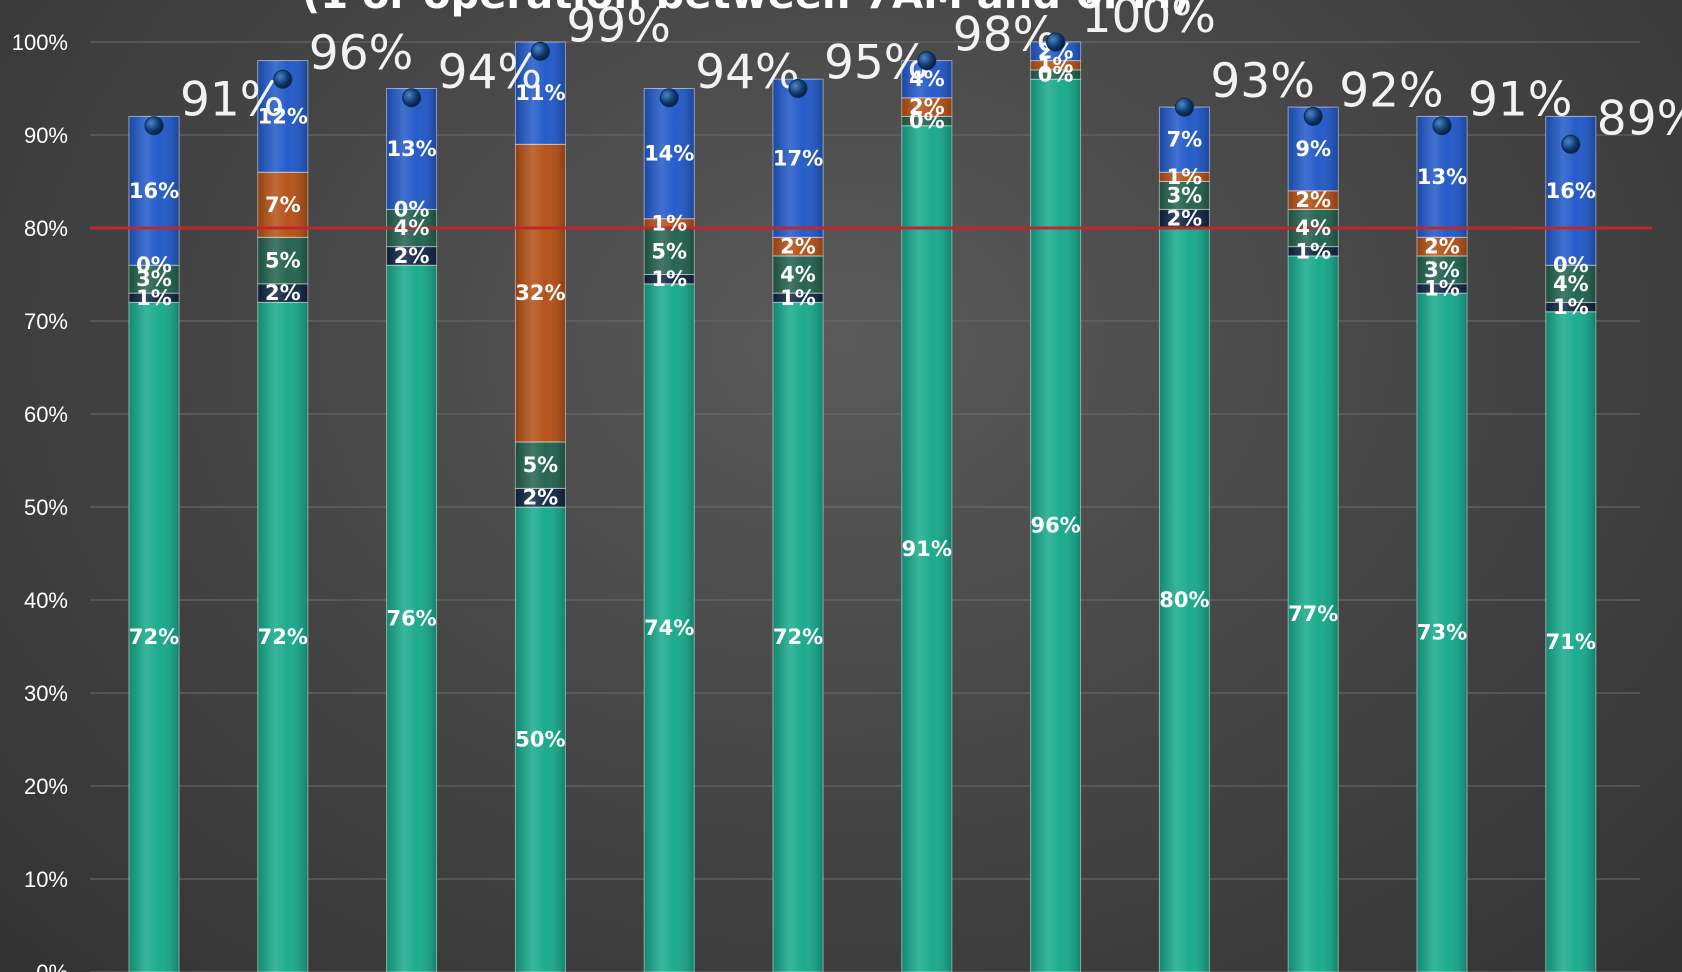 This screenshot has height=972, width=1682. What do you see at coordinates (1391, 90) in the screenshot?
I see `total-label: 92%` at bounding box center [1391, 90].